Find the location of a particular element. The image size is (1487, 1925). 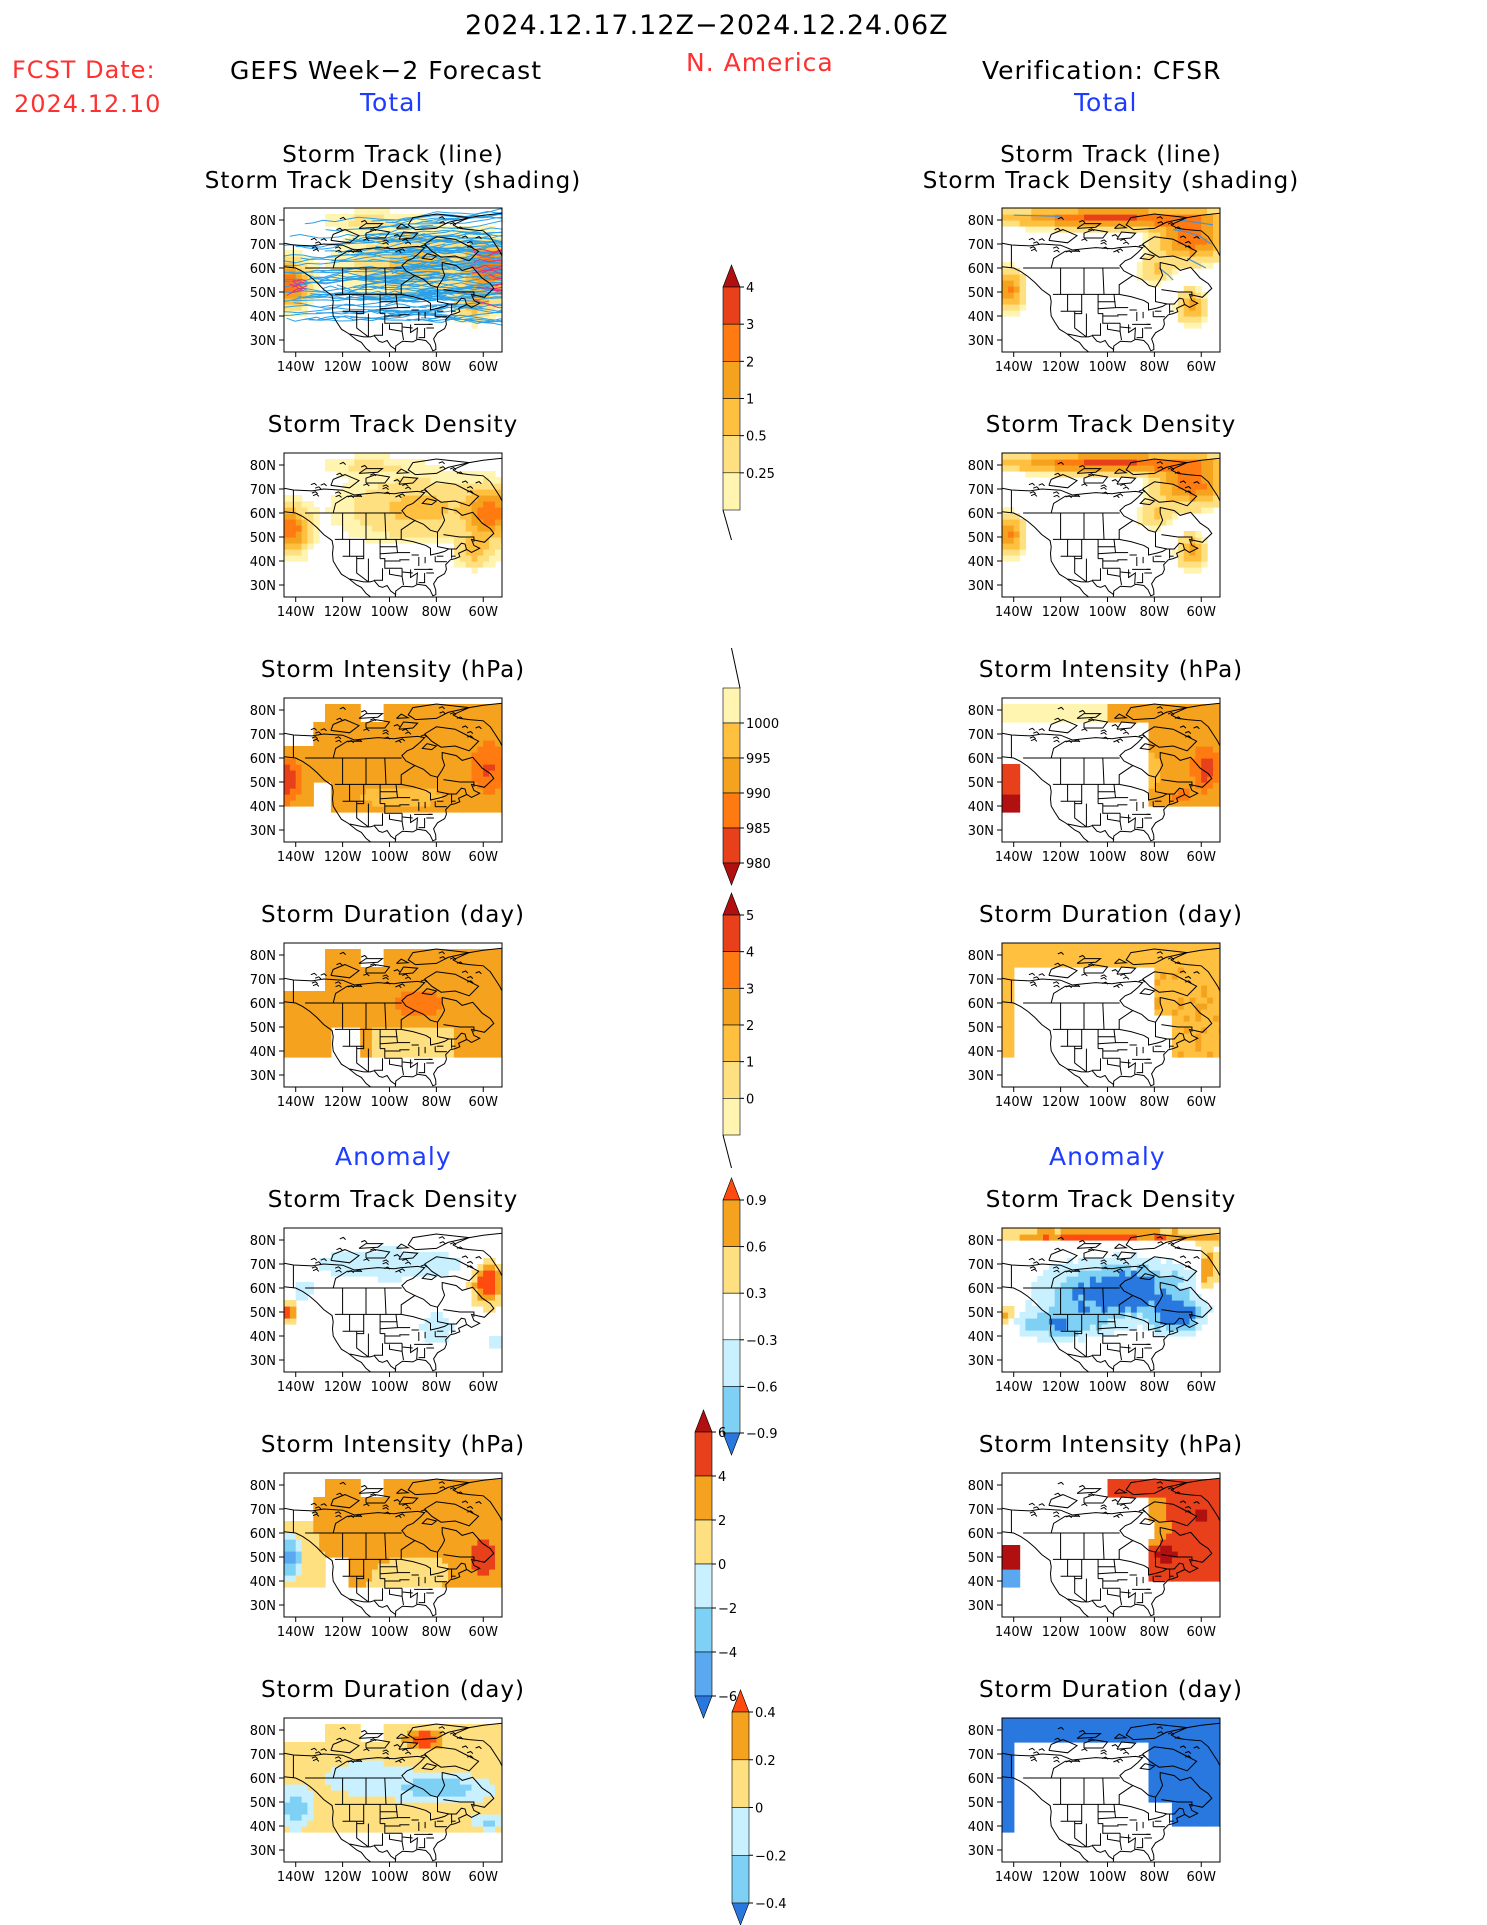

storm-track-line is located at coordinates (371, 281).